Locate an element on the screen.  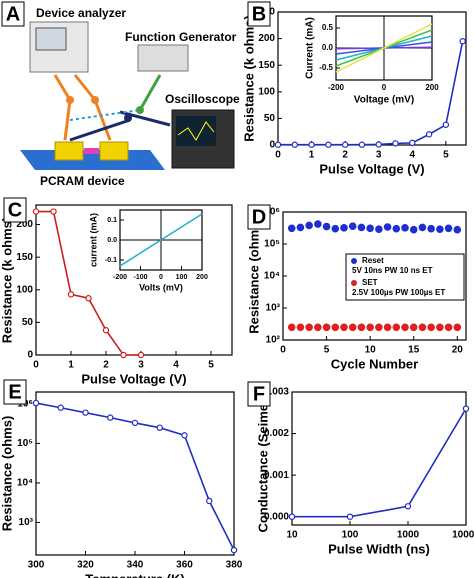
panel-letter: D is located at coordinates (259, 217).